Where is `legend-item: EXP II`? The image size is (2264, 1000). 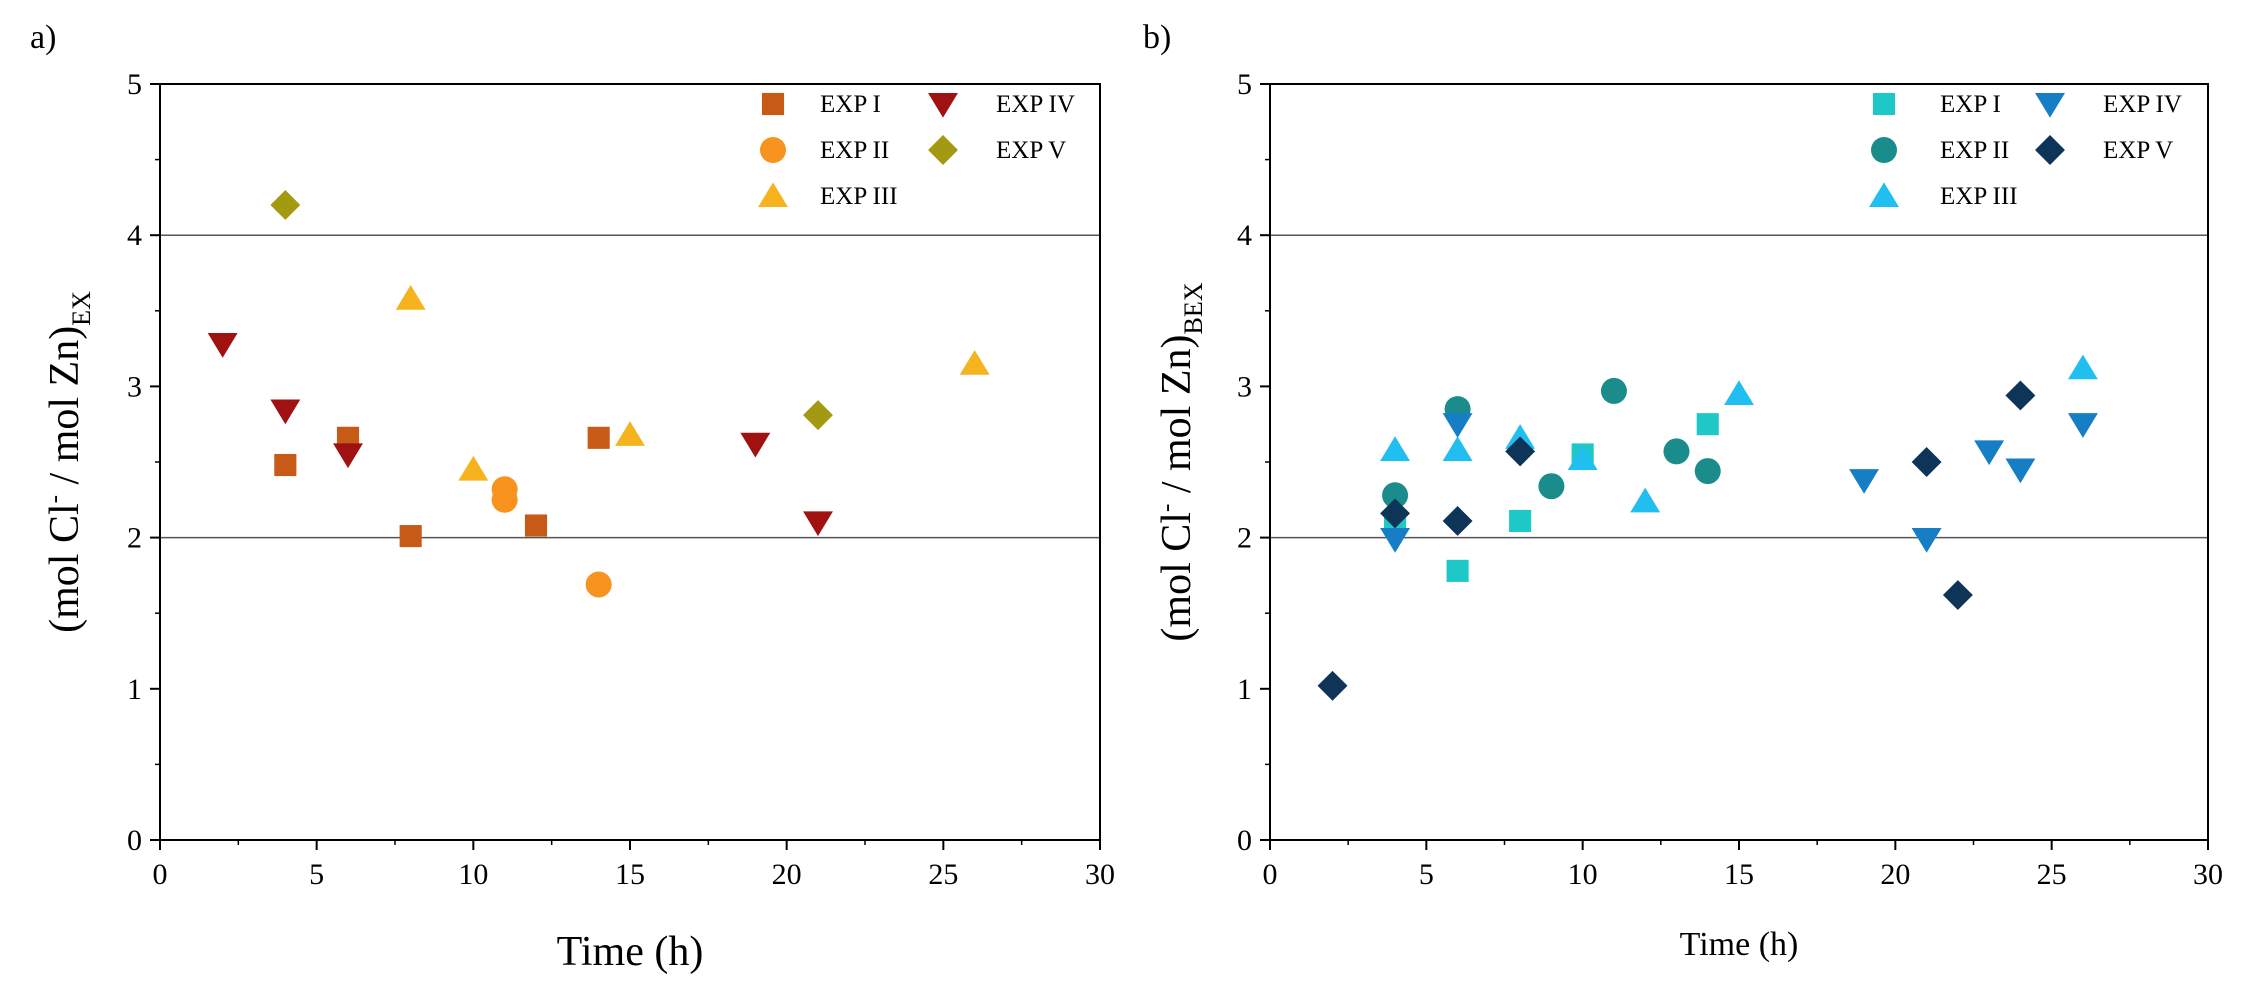 legend-item: EXP II is located at coordinates (1940, 150).